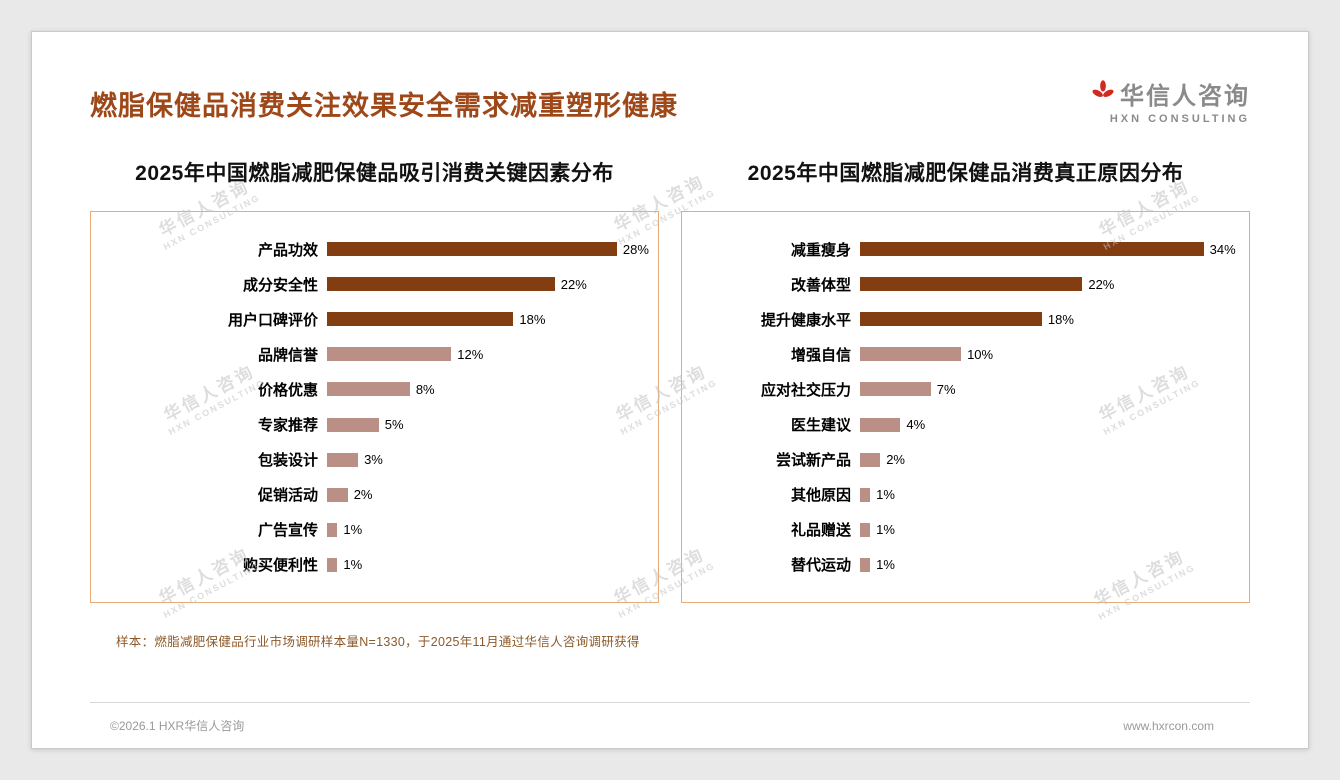 This screenshot has height=780, width=1340. I want to click on bar-row: 促销活动 2%, so click(369, 495).